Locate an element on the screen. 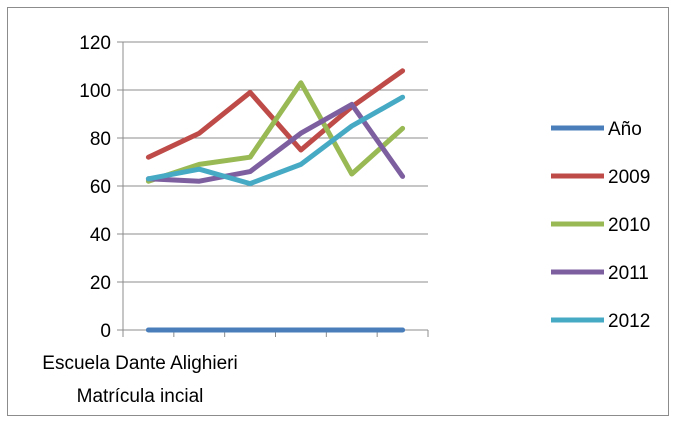 The width and height of the screenshot is (677, 424). y-tick-label: 40 is located at coordinates (100, 235).